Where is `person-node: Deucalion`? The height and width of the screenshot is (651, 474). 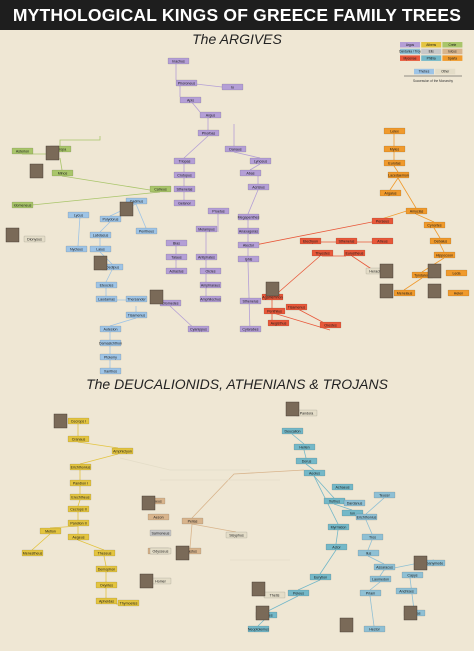
person-node: Deucalion is located at coordinates (292, 431).